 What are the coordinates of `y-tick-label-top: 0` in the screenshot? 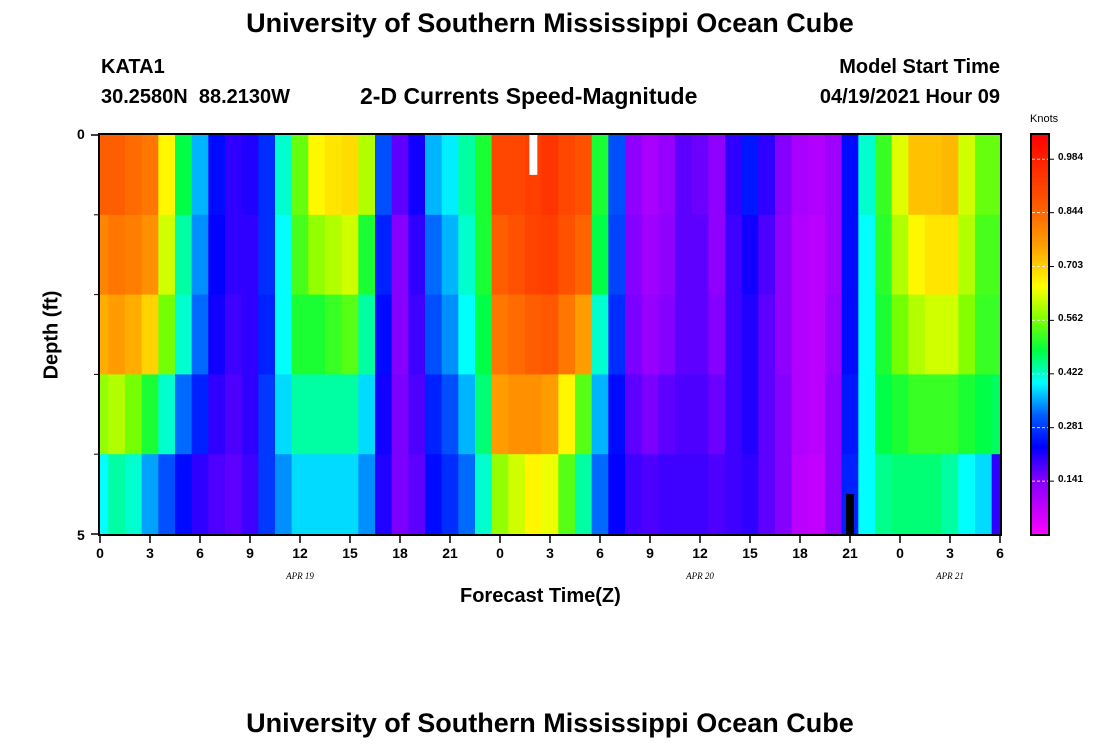 It's located at (81, 134).